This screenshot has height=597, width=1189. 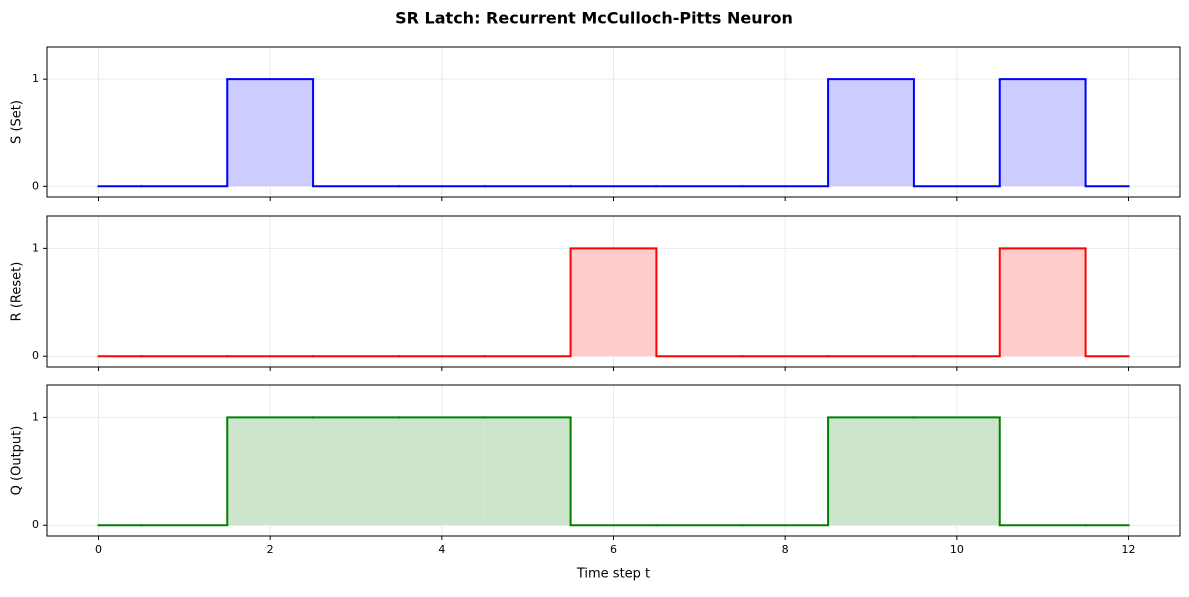 I want to click on x-axis-label: Time step t, so click(x=613, y=574).